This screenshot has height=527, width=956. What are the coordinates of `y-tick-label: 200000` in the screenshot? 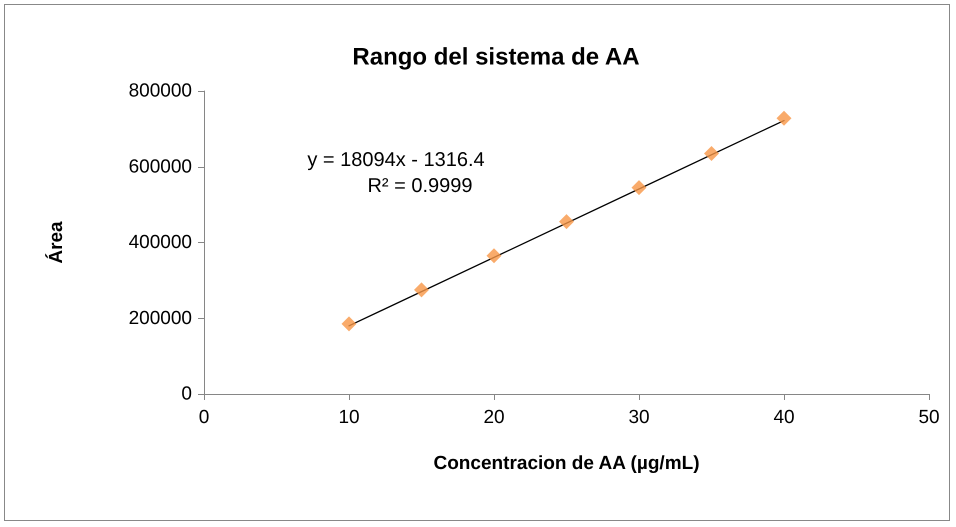 It's located at (160, 318).